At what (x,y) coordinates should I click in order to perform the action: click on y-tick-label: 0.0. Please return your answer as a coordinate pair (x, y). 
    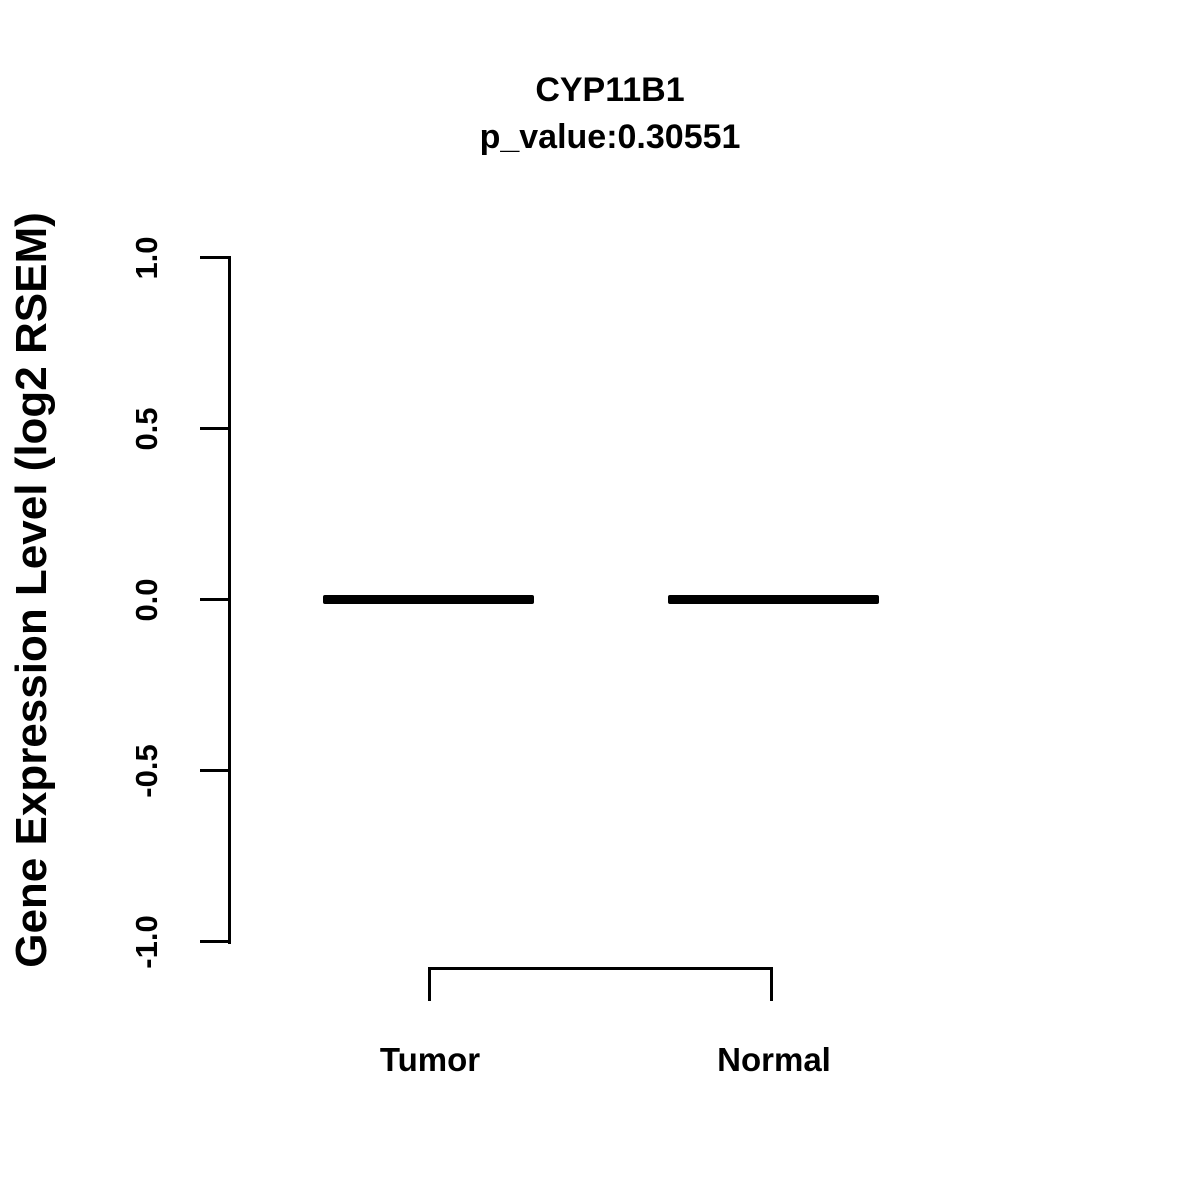
    Looking at the image, I should click on (146, 600).